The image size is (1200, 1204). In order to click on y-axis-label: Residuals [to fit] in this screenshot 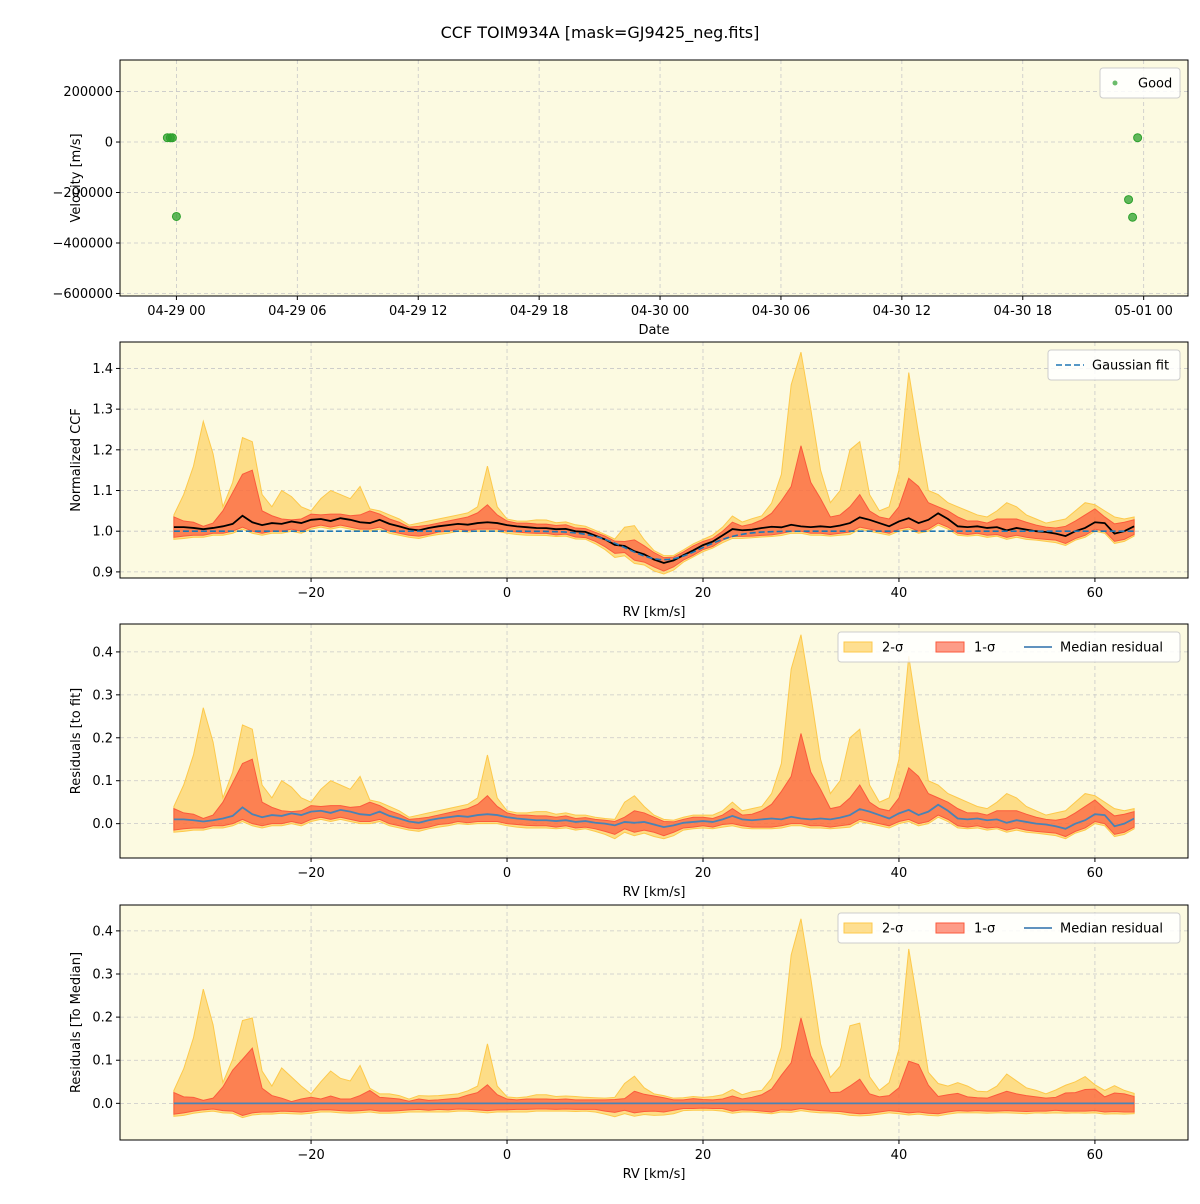, I will do `click(76, 741)`.